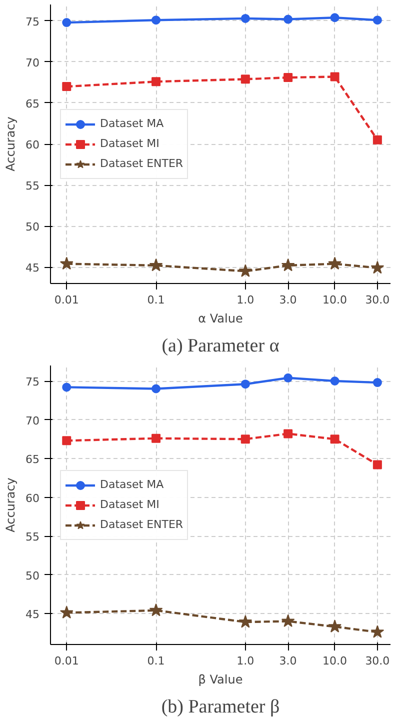 This screenshot has width=404, height=722. Describe the element at coordinates (220, 319) in the screenshot. I see `x-axis-title: α Value` at that location.